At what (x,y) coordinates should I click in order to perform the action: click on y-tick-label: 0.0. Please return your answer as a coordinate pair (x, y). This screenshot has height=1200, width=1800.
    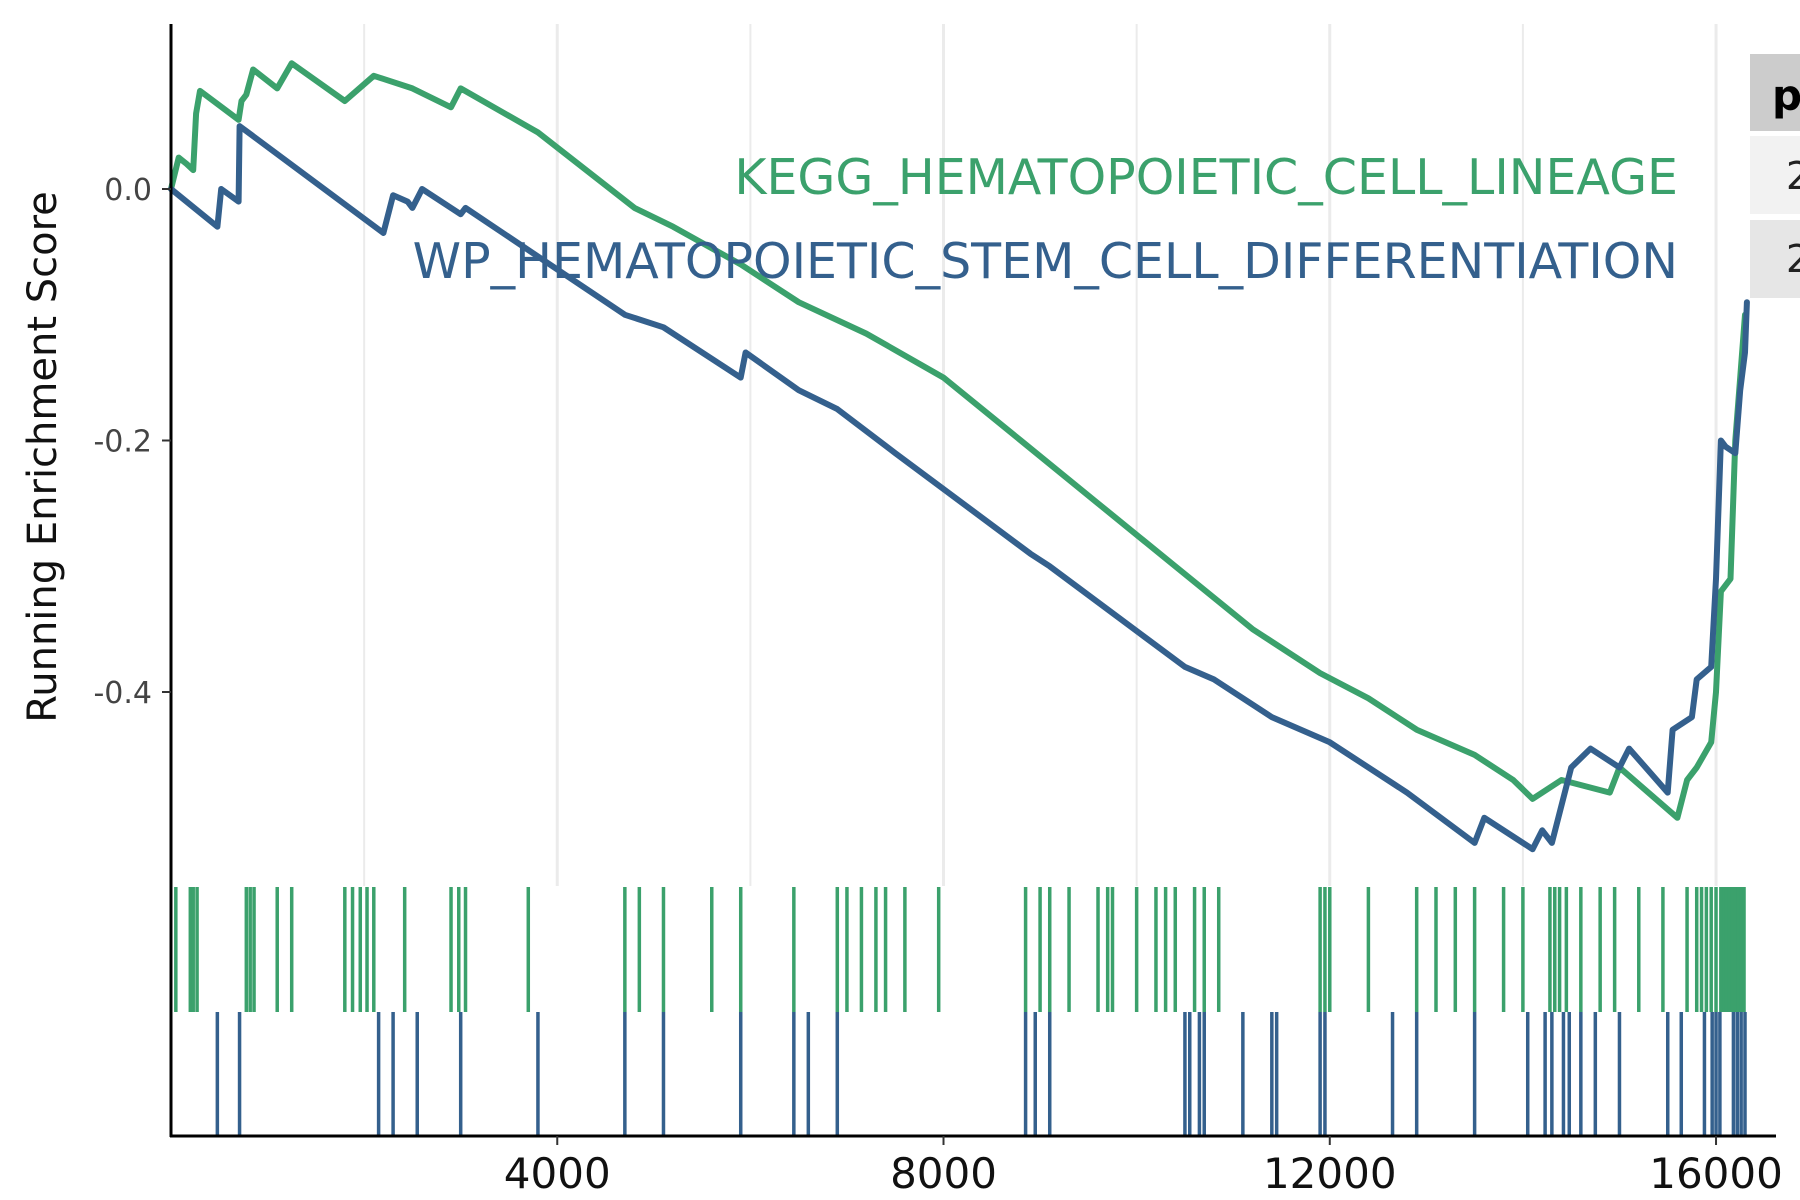
    Looking at the image, I should click on (128, 190).